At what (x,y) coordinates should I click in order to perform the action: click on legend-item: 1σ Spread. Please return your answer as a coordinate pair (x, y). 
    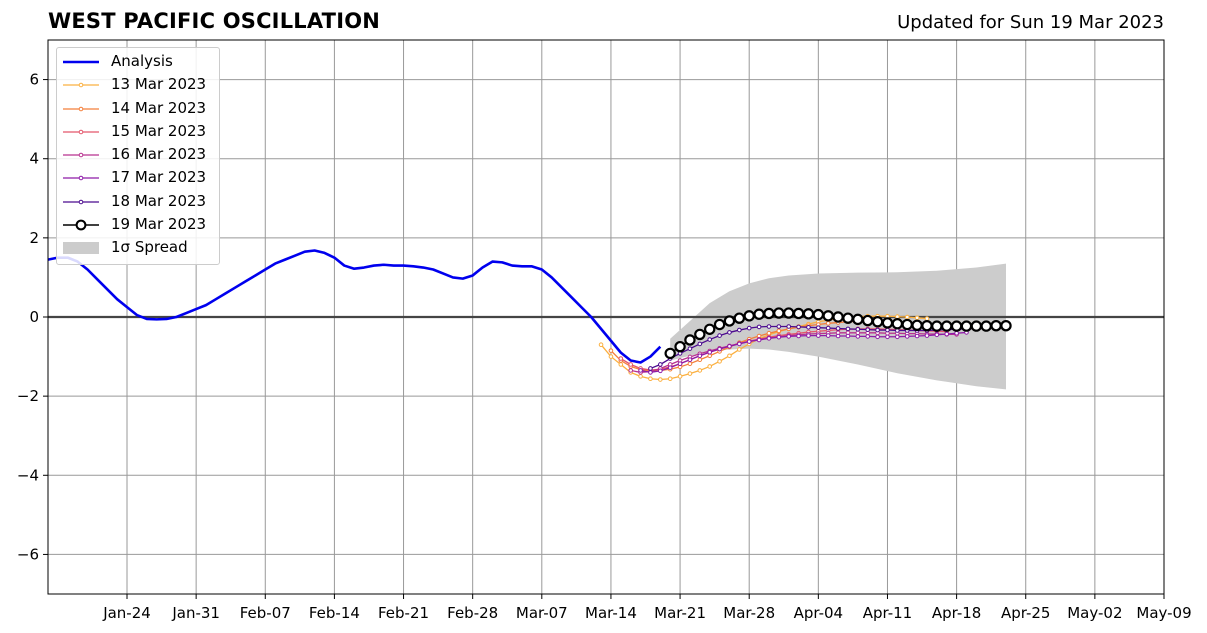
    Looking at the image, I should click on (138, 248).